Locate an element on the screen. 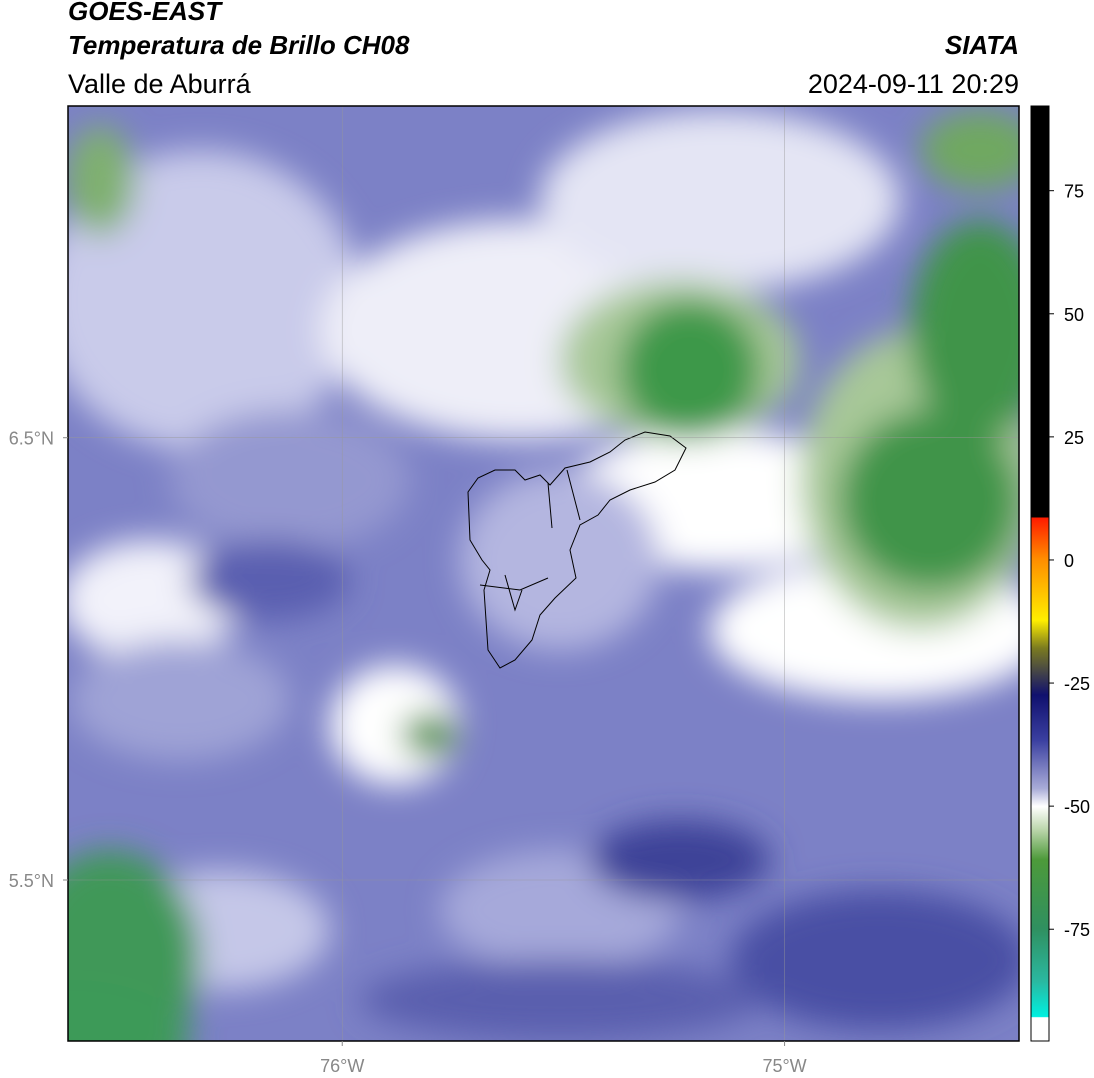 This screenshot has width=1094, height=1078. product: Temperatura de Brillo CH08 is located at coordinates (239, 45).